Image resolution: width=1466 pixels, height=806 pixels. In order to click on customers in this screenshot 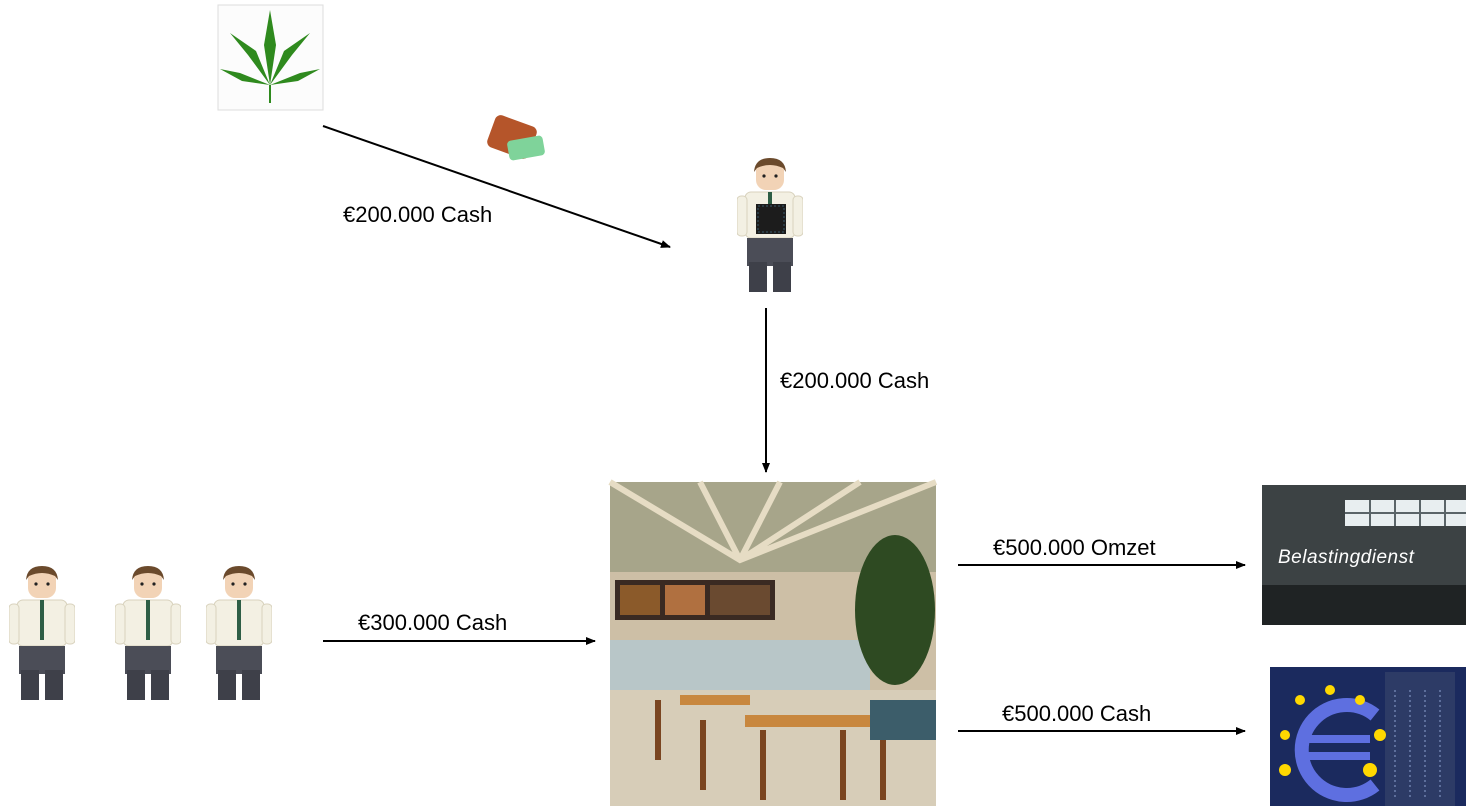, I will do `click(140, 633)`.